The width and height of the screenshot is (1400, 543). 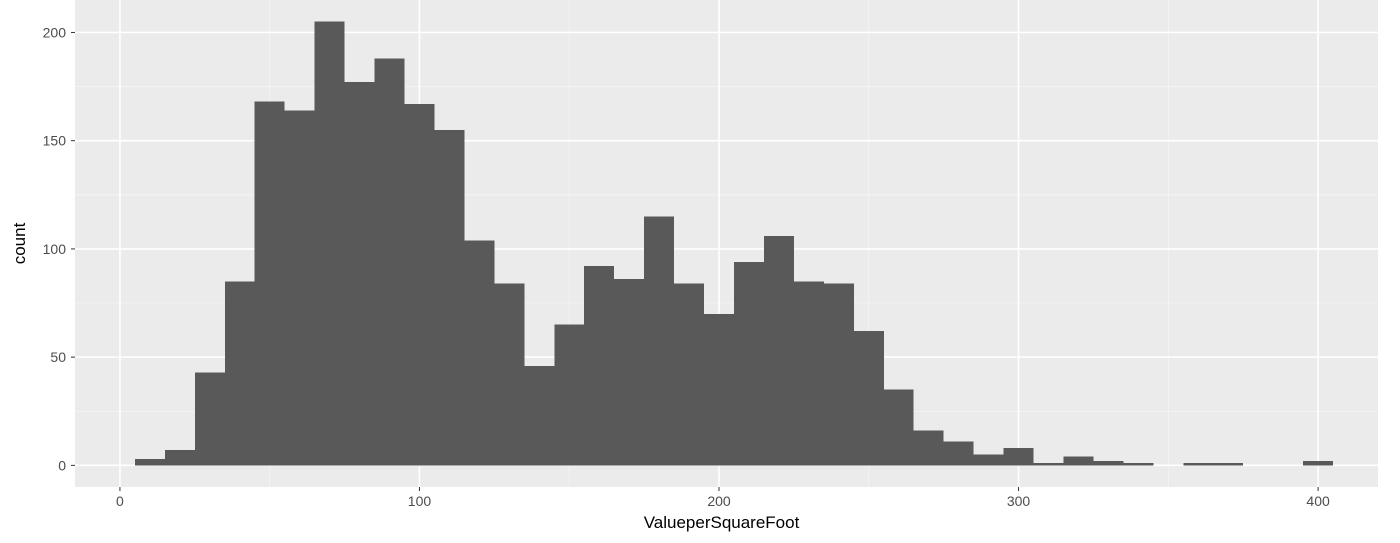 I want to click on x-tick-label: 0, so click(x=120, y=501).